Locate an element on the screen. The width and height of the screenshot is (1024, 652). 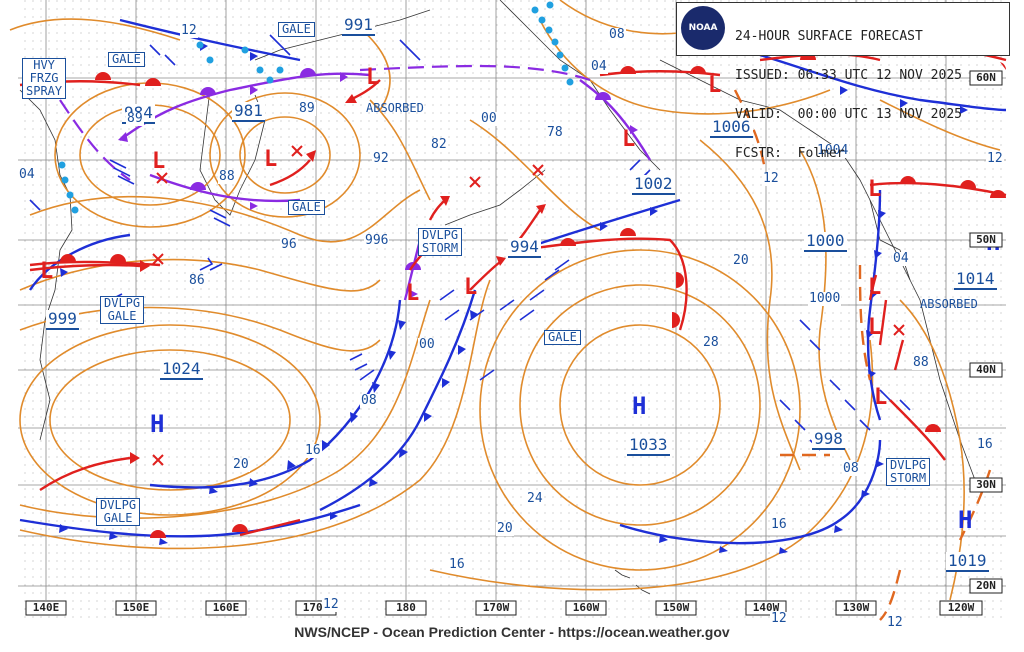
lon-label: 160E is located at coordinates (226, 607).